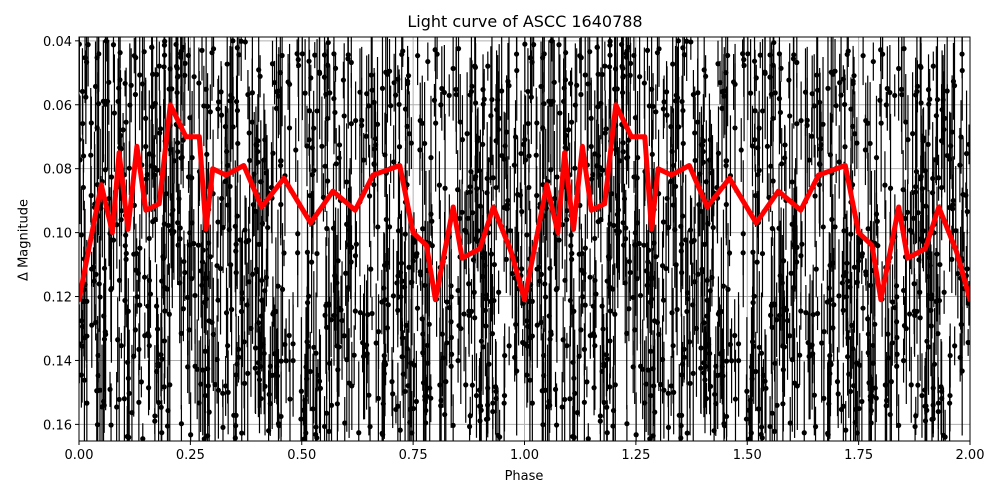 The image size is (1000, 500). Describe the element at coordinates (525, 21) in the screenshot. I see `chart-title: Light curve of ASCC 1640788` at that location.